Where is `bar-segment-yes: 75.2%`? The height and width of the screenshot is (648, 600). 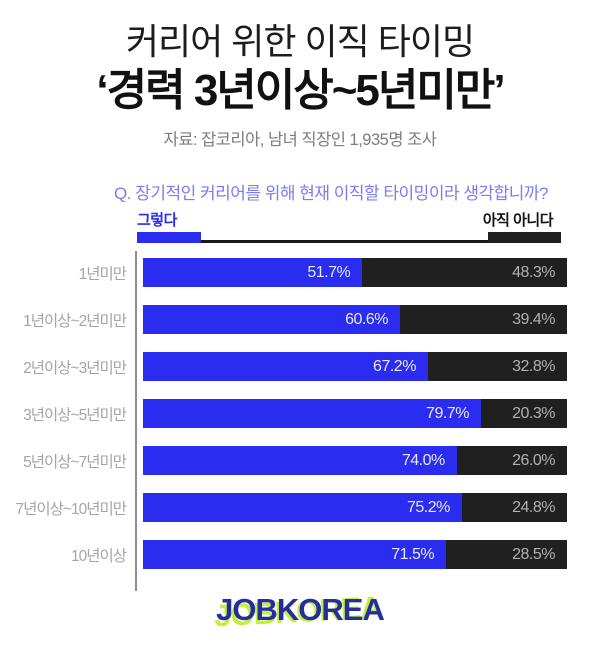 bar-segment-yes: 75.2% is located at coordinates (302, 507).